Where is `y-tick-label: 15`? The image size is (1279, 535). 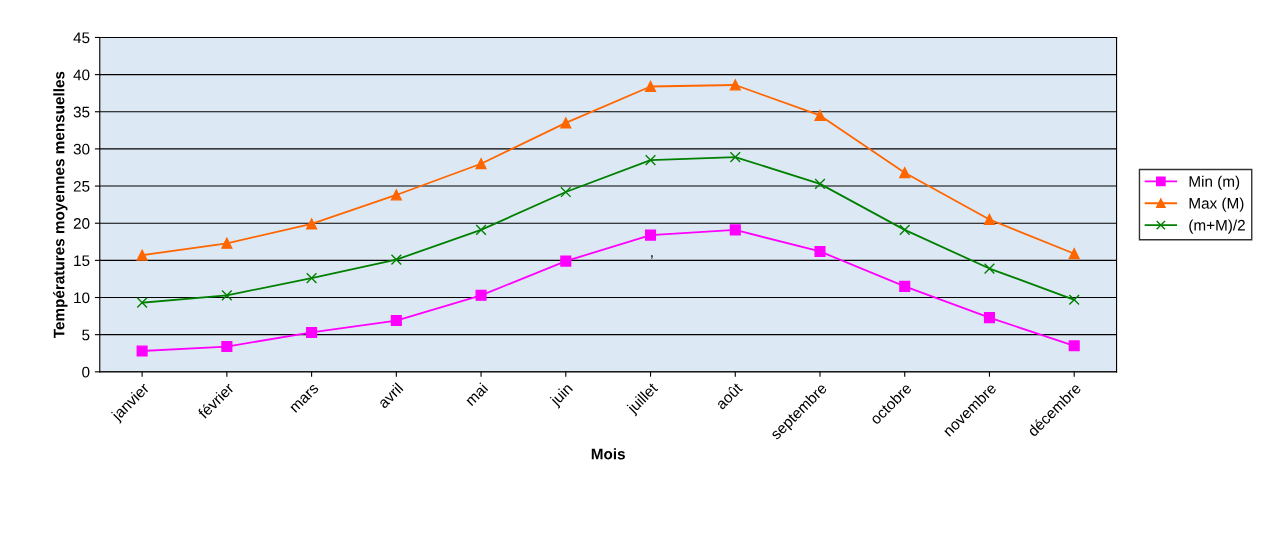 y-tick-label: 15 is located at coordinates (82, 261).